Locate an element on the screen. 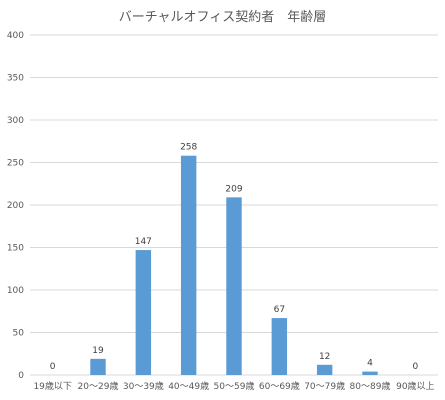 This screenshot has height=400, width=445. x-tick-label: 20～29歳 is located at coordinates (98, 386).